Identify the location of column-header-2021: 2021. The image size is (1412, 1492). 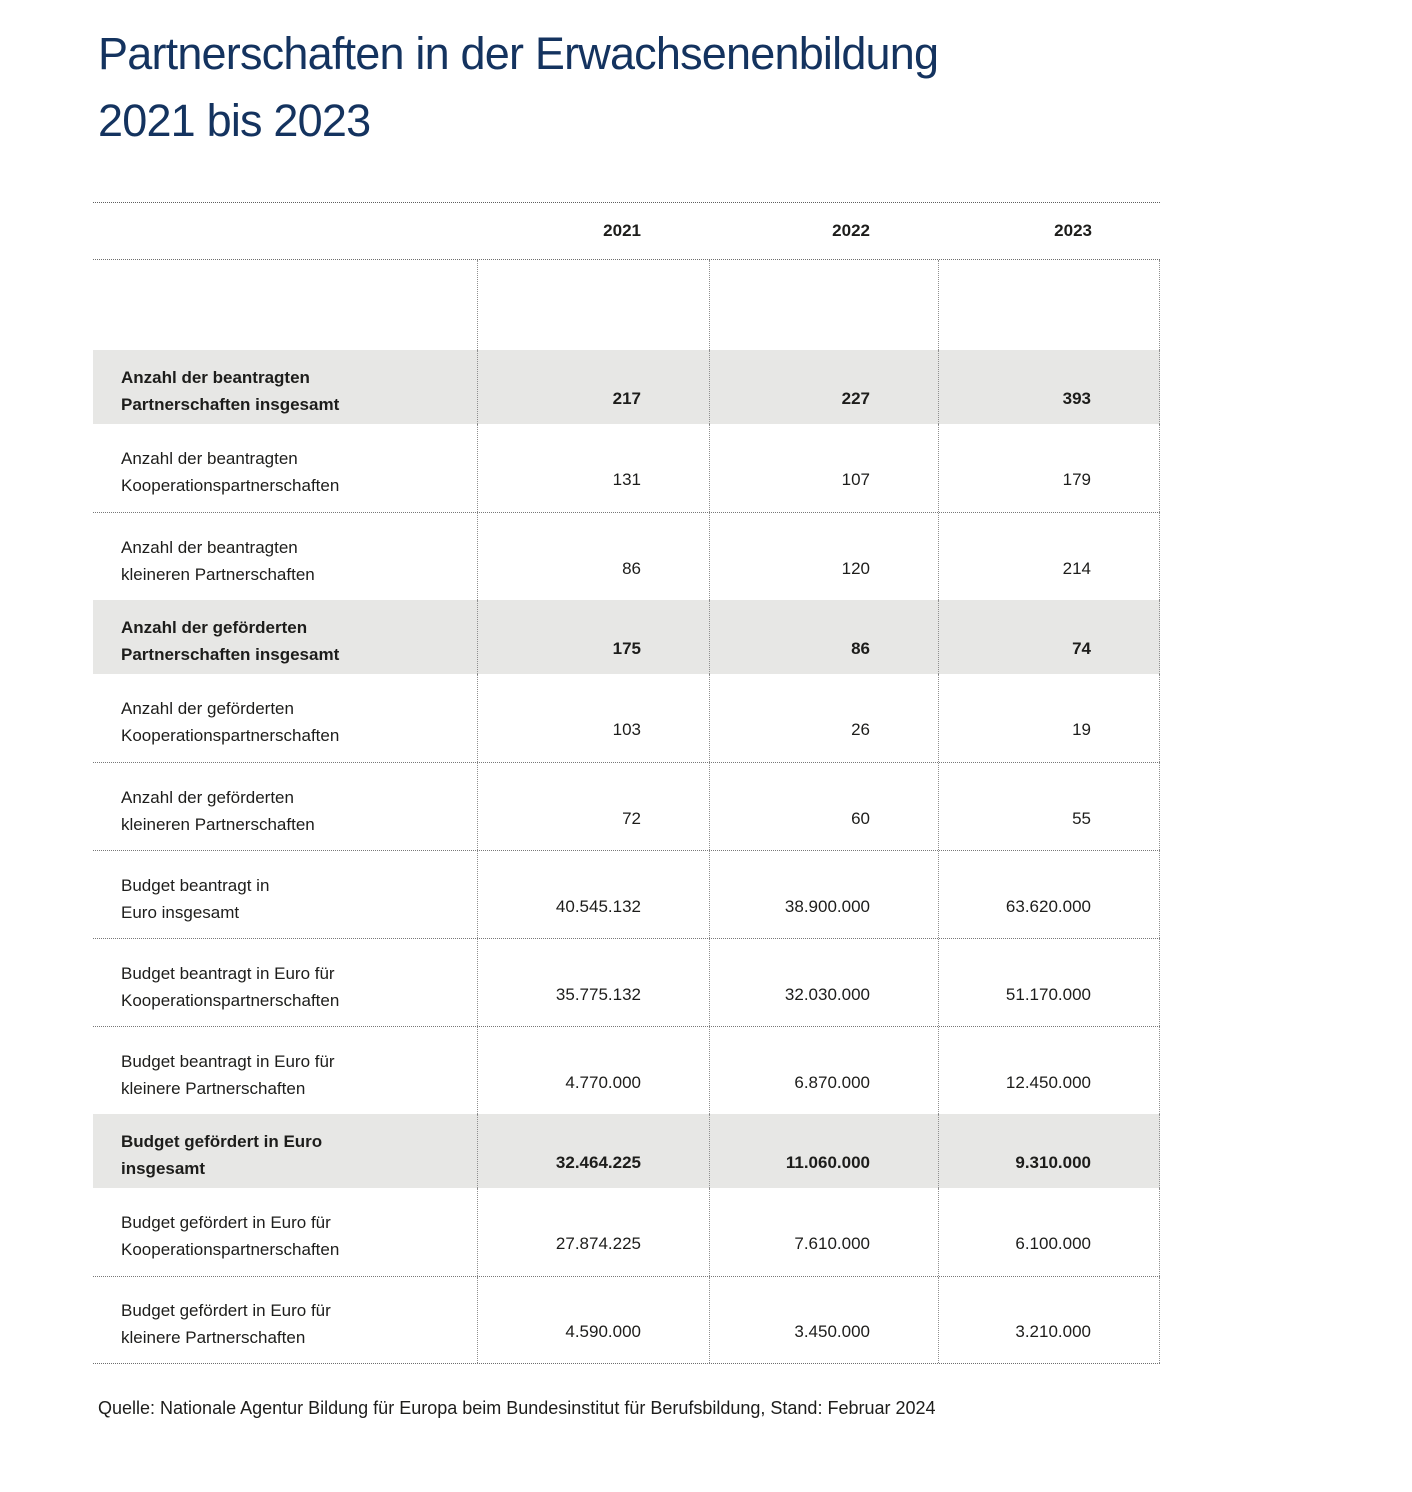
(622, 230).